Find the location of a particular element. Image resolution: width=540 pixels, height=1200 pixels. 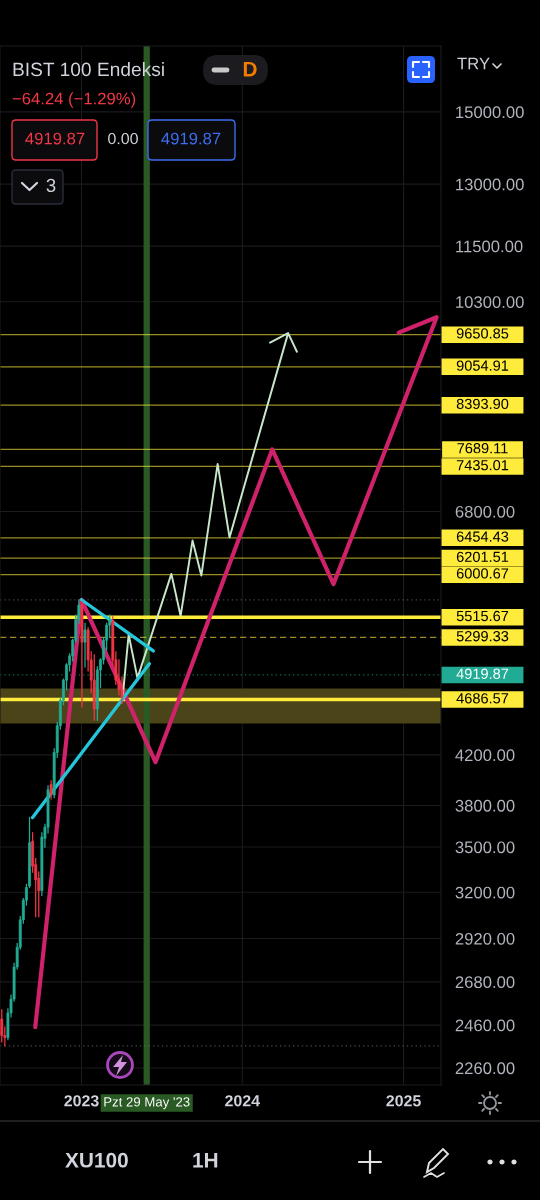

x-tick-label: 2025 is located at coordinates (403, 1101).